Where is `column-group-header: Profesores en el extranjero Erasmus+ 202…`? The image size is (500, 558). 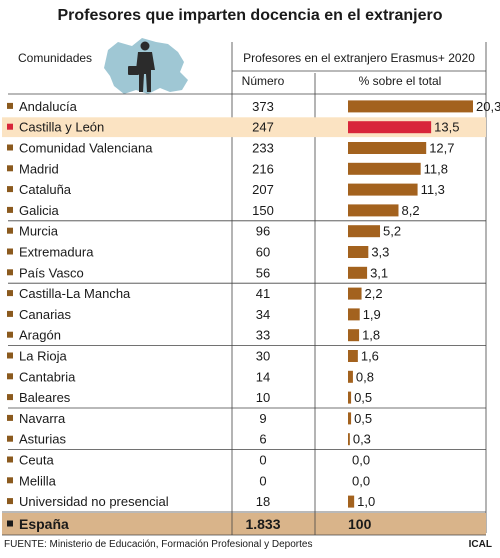
column-group-header: Profesores en el extranjero Erasmus+ 202… is located at coordinates (359, 58).